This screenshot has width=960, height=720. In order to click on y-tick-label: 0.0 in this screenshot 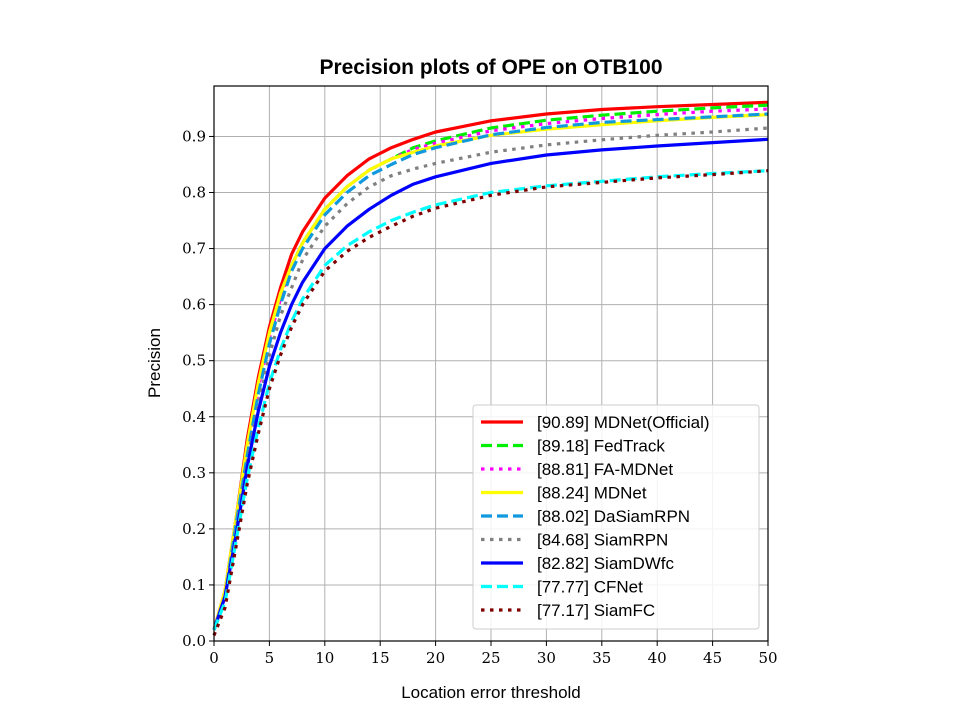, I will do `click(194, 641)`.